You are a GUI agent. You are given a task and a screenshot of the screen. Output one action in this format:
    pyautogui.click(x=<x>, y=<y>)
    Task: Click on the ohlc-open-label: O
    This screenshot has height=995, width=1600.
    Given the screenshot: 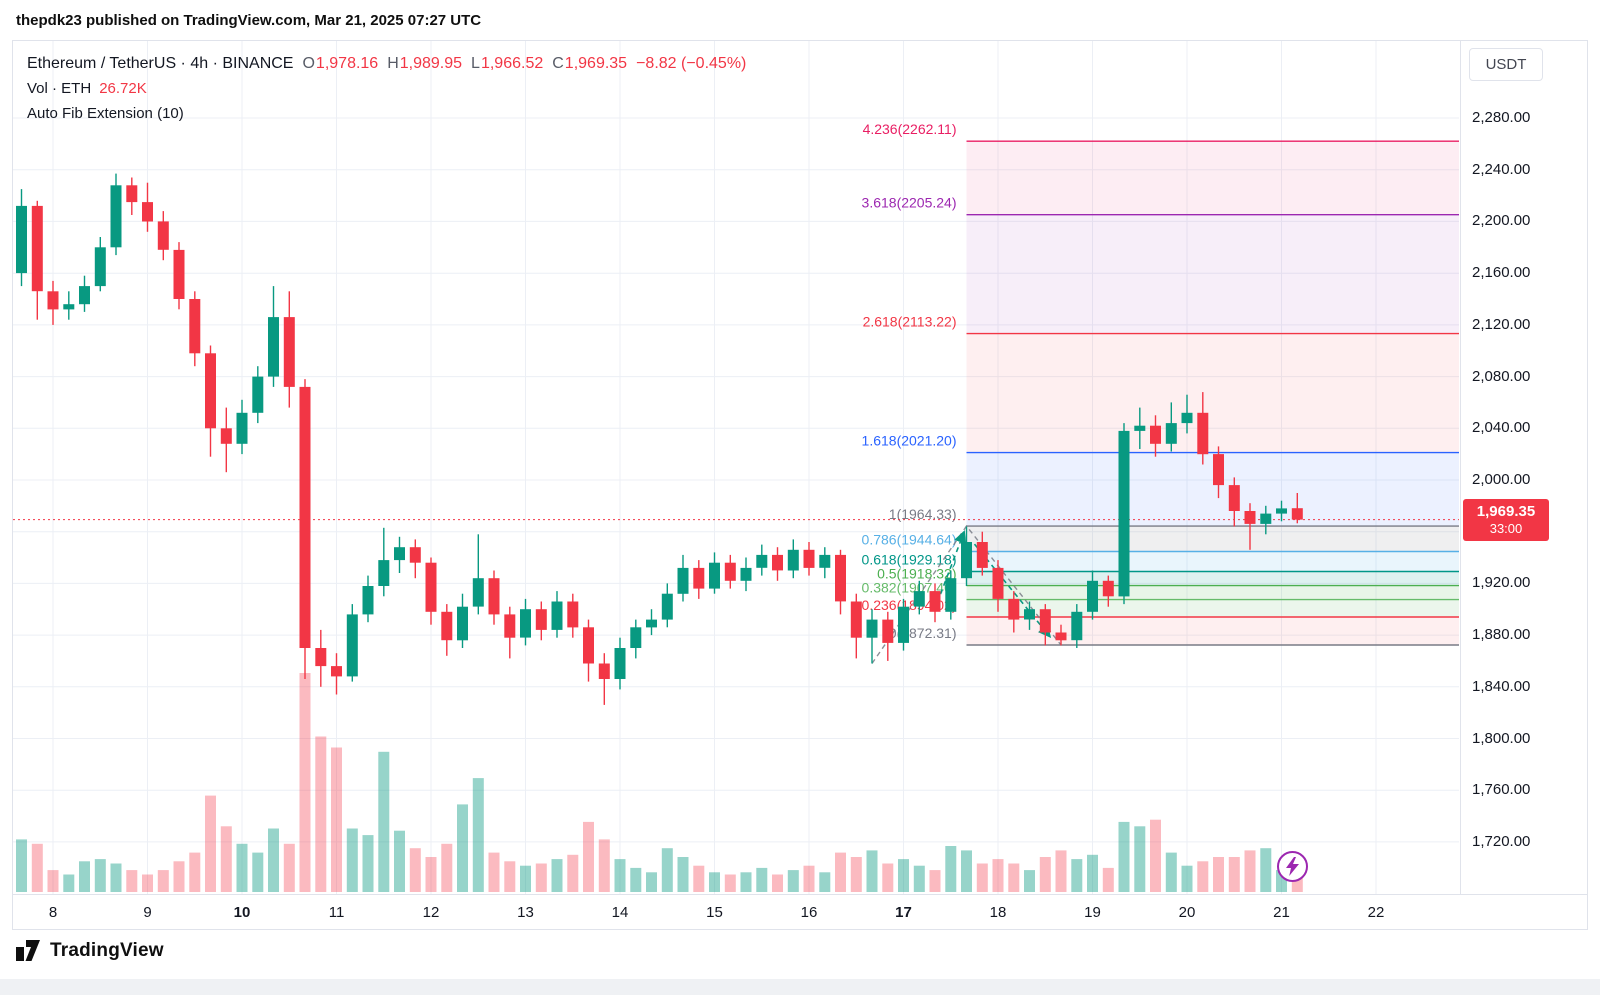 What is the action you would take?
    pyautogui.click(x=308, y=63)
    